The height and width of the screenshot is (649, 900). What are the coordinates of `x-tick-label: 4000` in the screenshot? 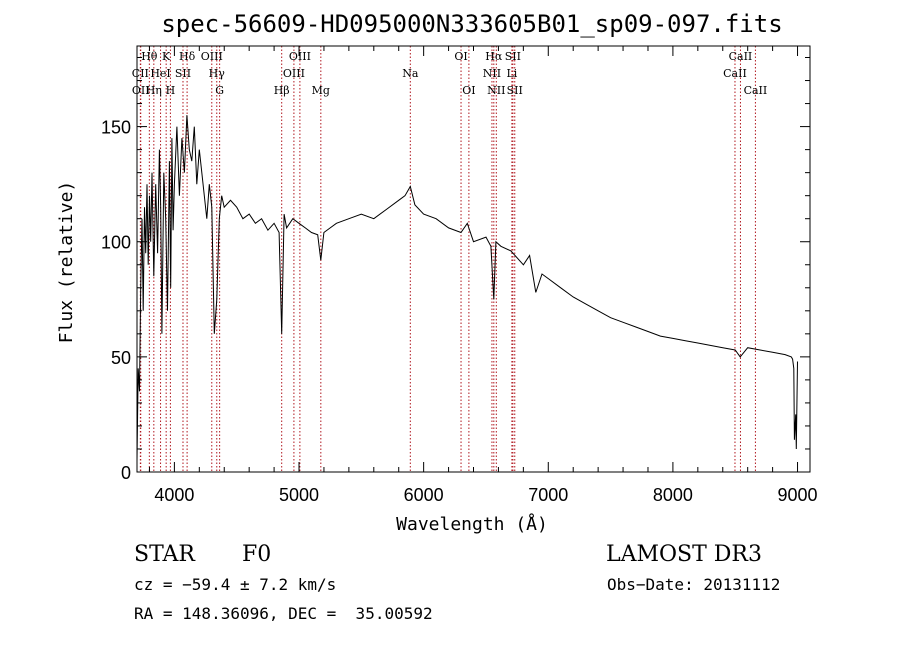 It's located at (174, 495).